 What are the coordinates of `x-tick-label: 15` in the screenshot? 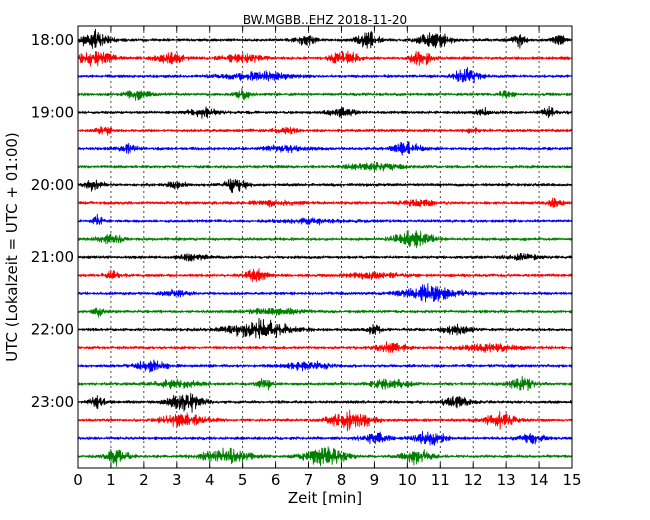 It's located at (571, 480).